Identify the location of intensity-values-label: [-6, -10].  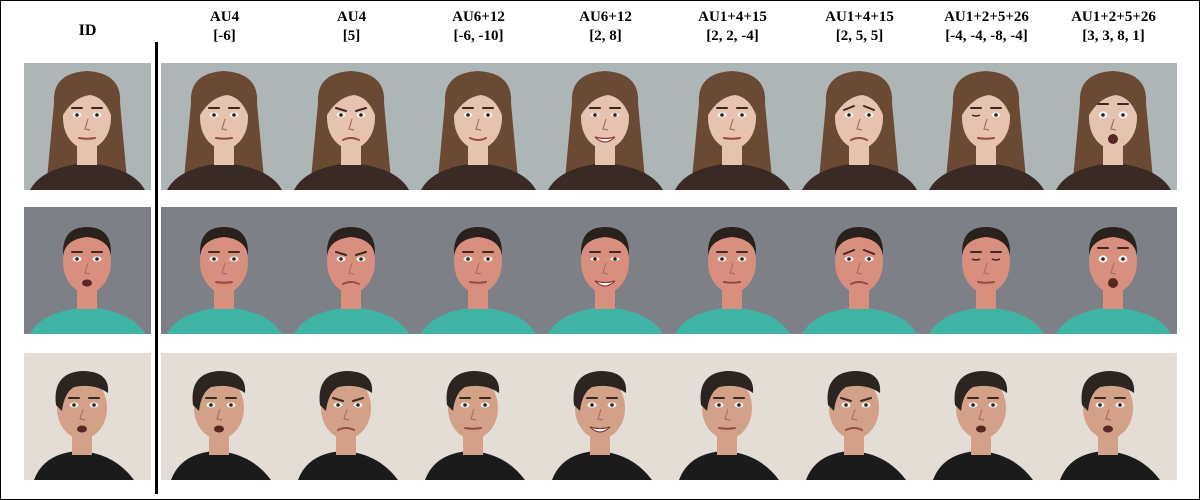
(478, 36).